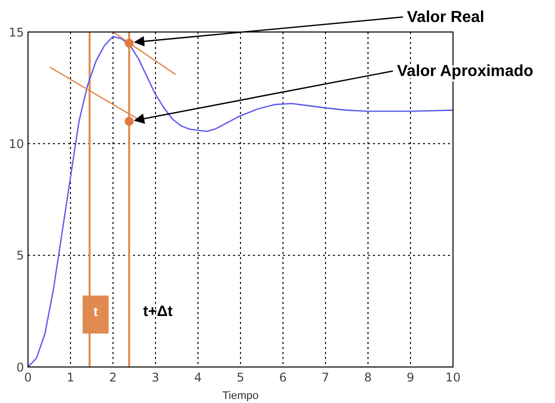 The width and height of the screenshot is (555, 403). I want to click on annotation: Valor Real, so click(445, 17).